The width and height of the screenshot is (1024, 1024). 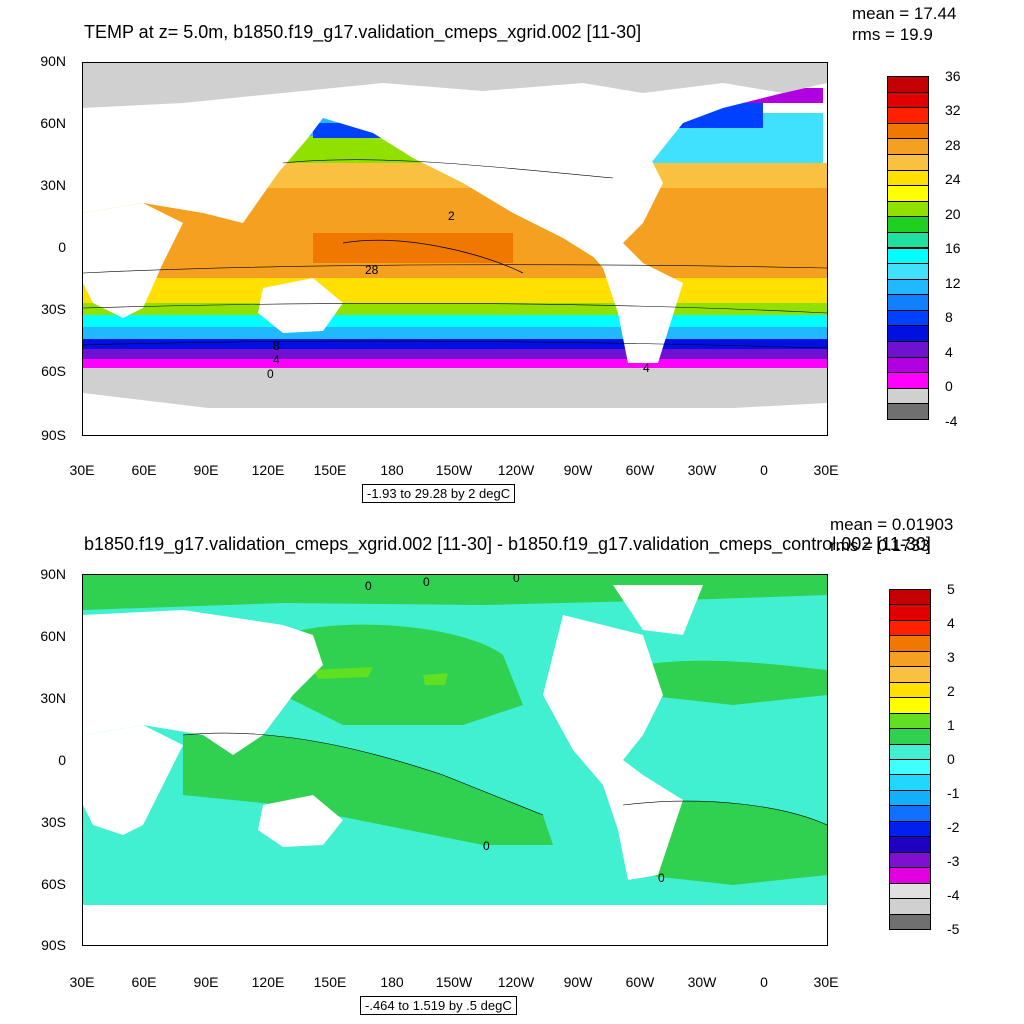 I want to click on bottom-contour-label-4: 0, so click(x=486, y=846).